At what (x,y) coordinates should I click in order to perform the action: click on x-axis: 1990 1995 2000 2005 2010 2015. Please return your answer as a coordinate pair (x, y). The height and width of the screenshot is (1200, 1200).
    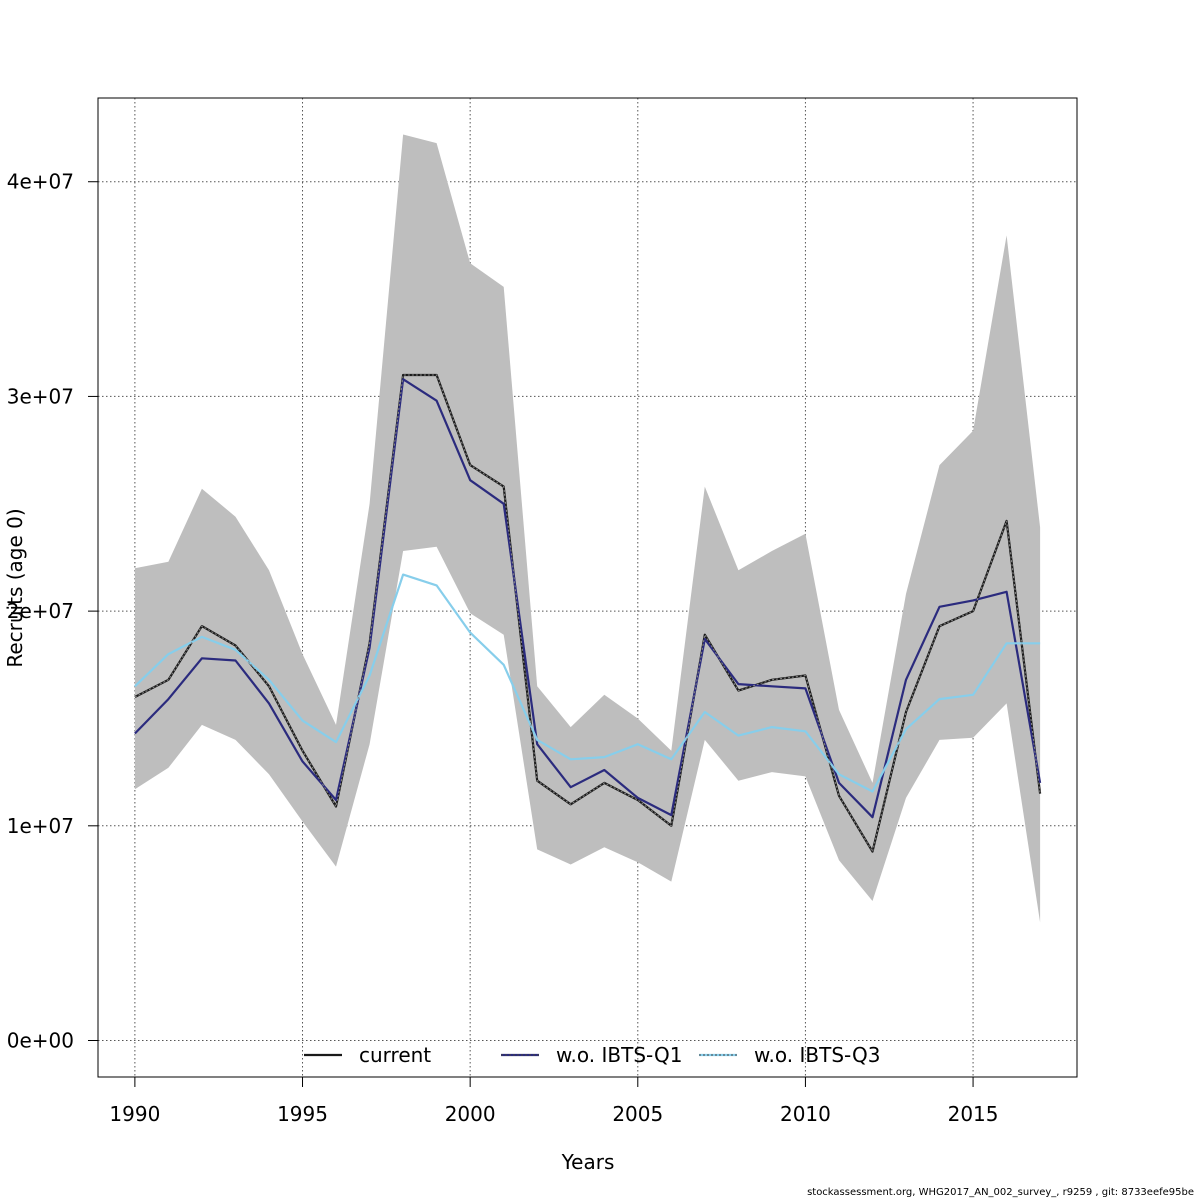
    Looking at the image, I should click on (554, 1101).